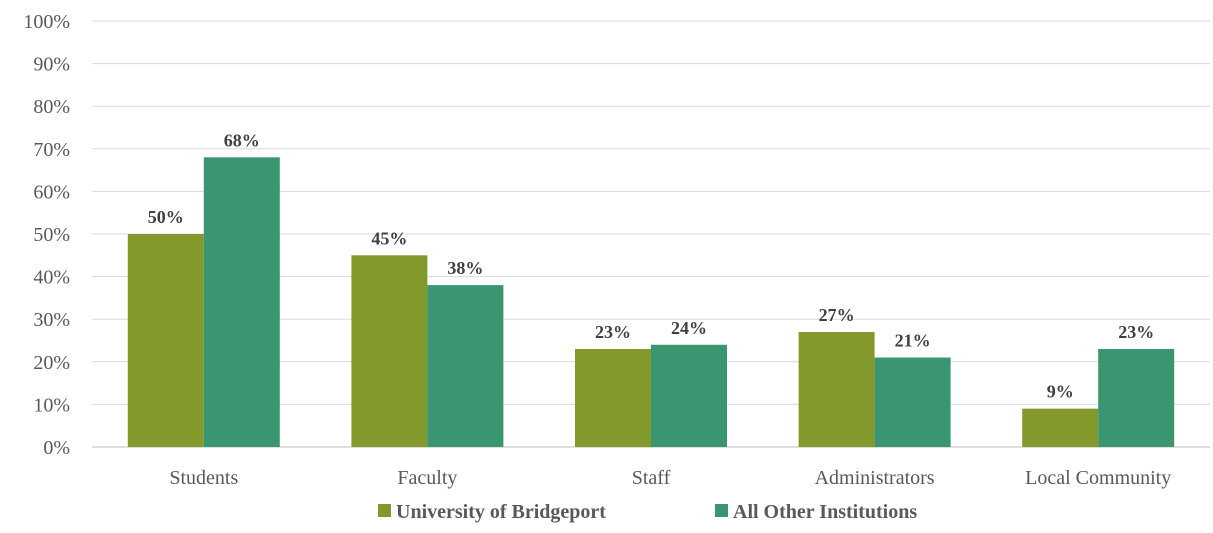 This screenshot has width=1213, height=533. Describe the element at coordinates (51, 192) in the screenshot. I see `y-tick-label: 60%` at that location.